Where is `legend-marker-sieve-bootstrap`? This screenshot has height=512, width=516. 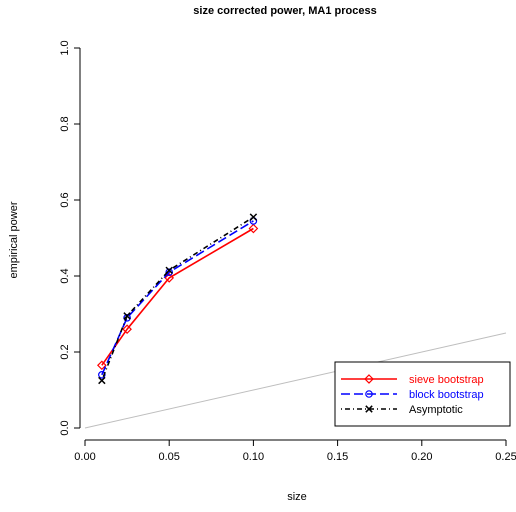 legend-marker-sieve-bootstrap is located at coordinates (369, 379).